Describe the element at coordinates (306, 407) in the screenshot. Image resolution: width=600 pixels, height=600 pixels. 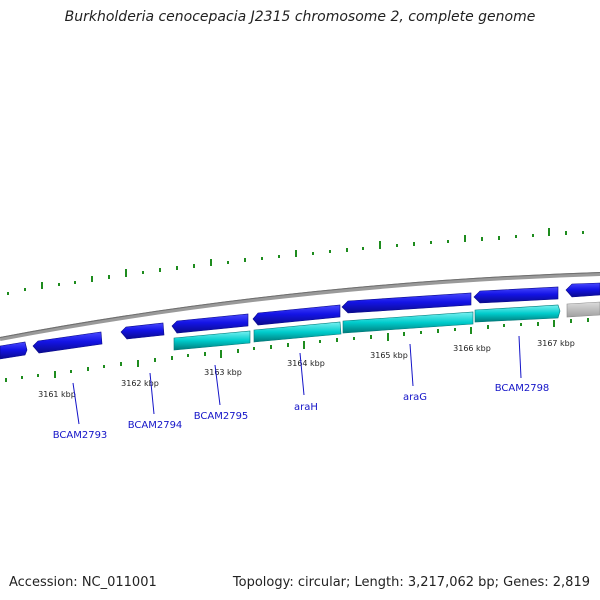
I see `gene-label-arah: araH` at that location.